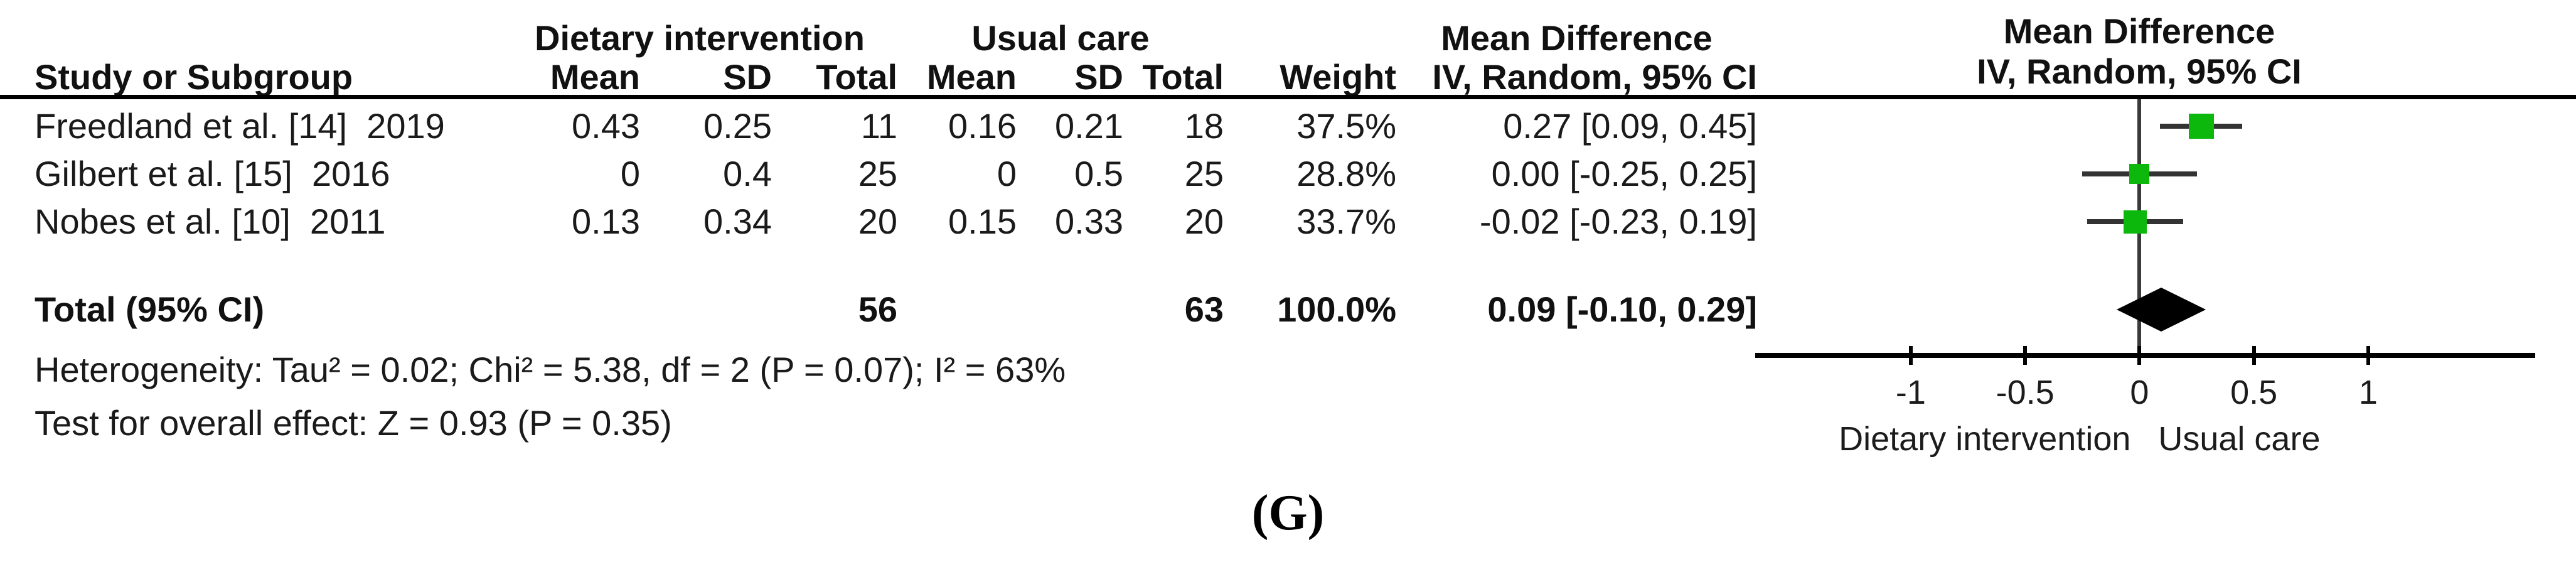 The image size is (2576, 562). I want to click on mean-intervention: 0, so click(630, 174).